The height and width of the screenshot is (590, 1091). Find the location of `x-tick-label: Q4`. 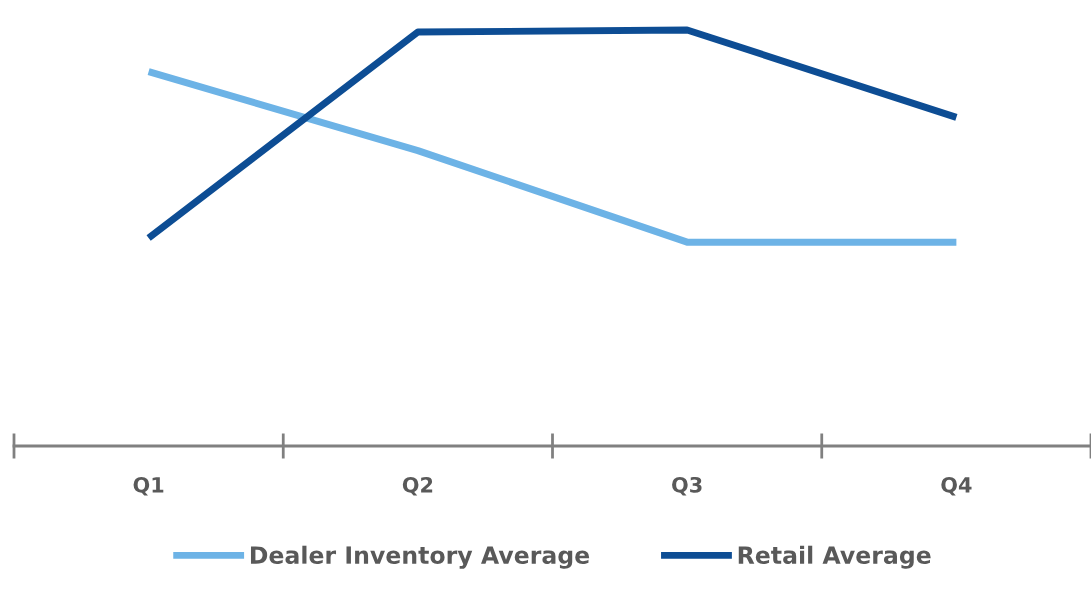

x-tick-label: Q4 is located at coordinates (956, 486).